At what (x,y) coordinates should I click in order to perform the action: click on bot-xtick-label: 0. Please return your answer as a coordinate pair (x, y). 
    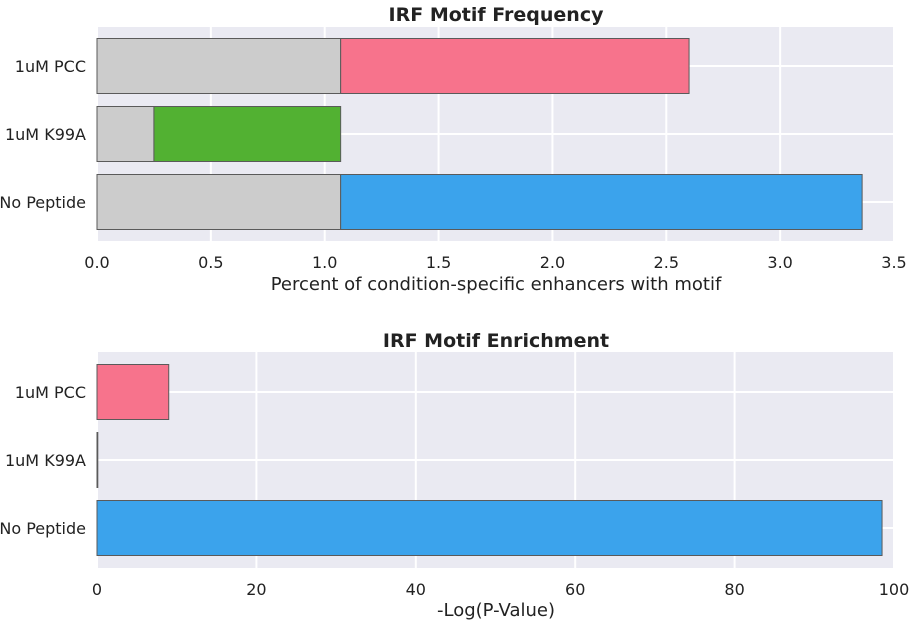
    Looking at the image, I should click on (97, 589).